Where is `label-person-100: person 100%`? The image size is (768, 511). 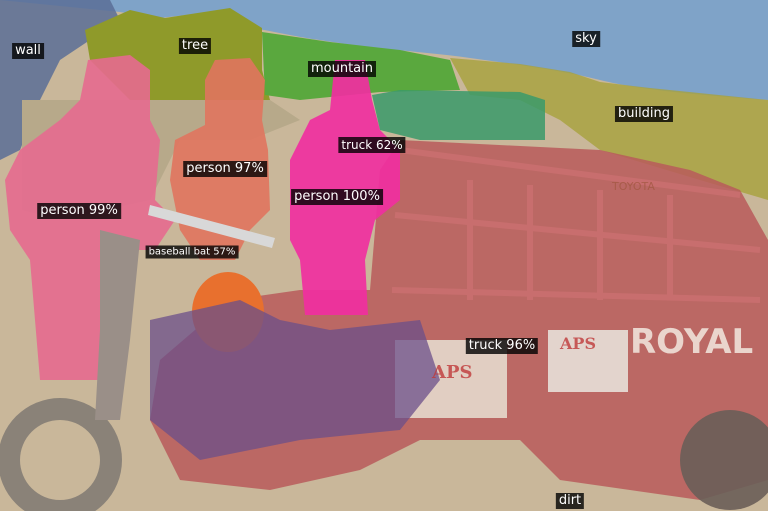 label-person-100: person 100% is located at coordinates (337, 197).